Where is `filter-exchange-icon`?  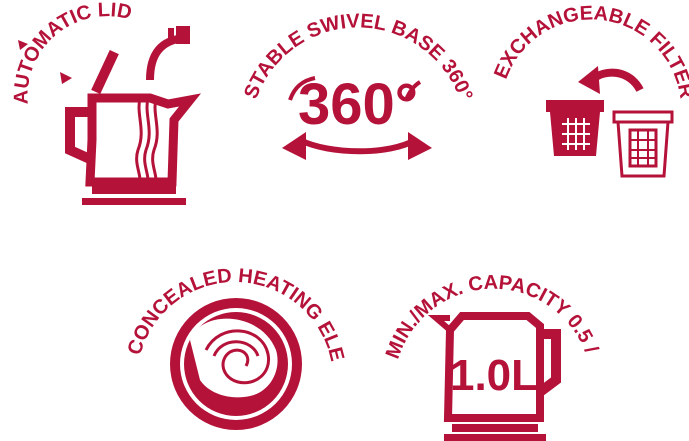 filter-exchange-icon is located at coordinates (610, 122).